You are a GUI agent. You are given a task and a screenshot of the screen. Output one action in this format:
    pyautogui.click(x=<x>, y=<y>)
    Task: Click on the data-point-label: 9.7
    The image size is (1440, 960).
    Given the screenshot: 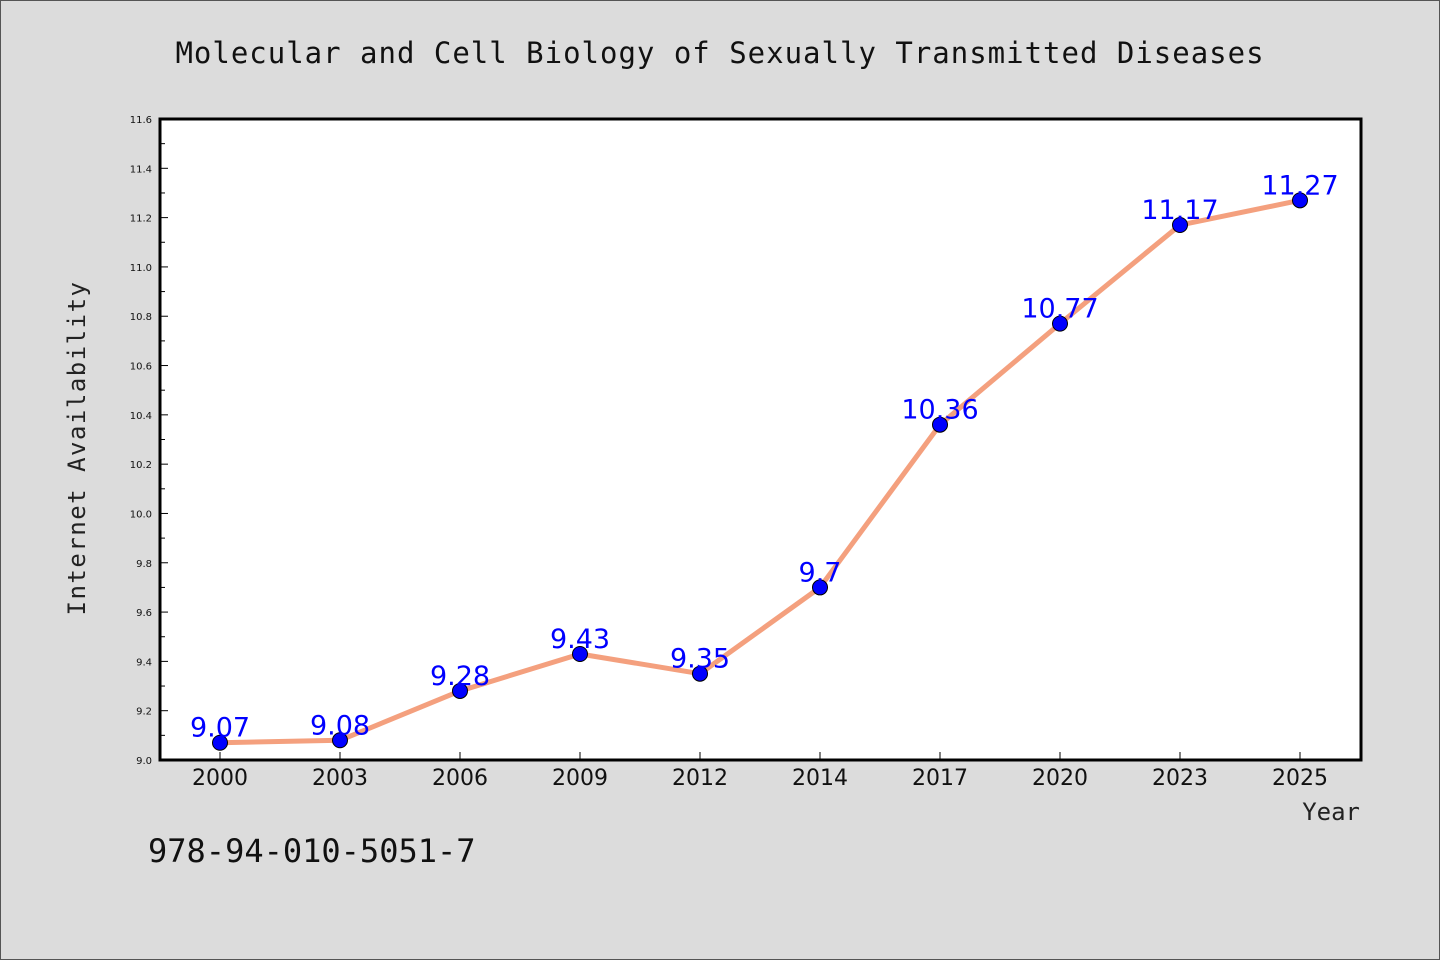 What is the action you would take?
    pyautogui.click(x=820, y=572)
    